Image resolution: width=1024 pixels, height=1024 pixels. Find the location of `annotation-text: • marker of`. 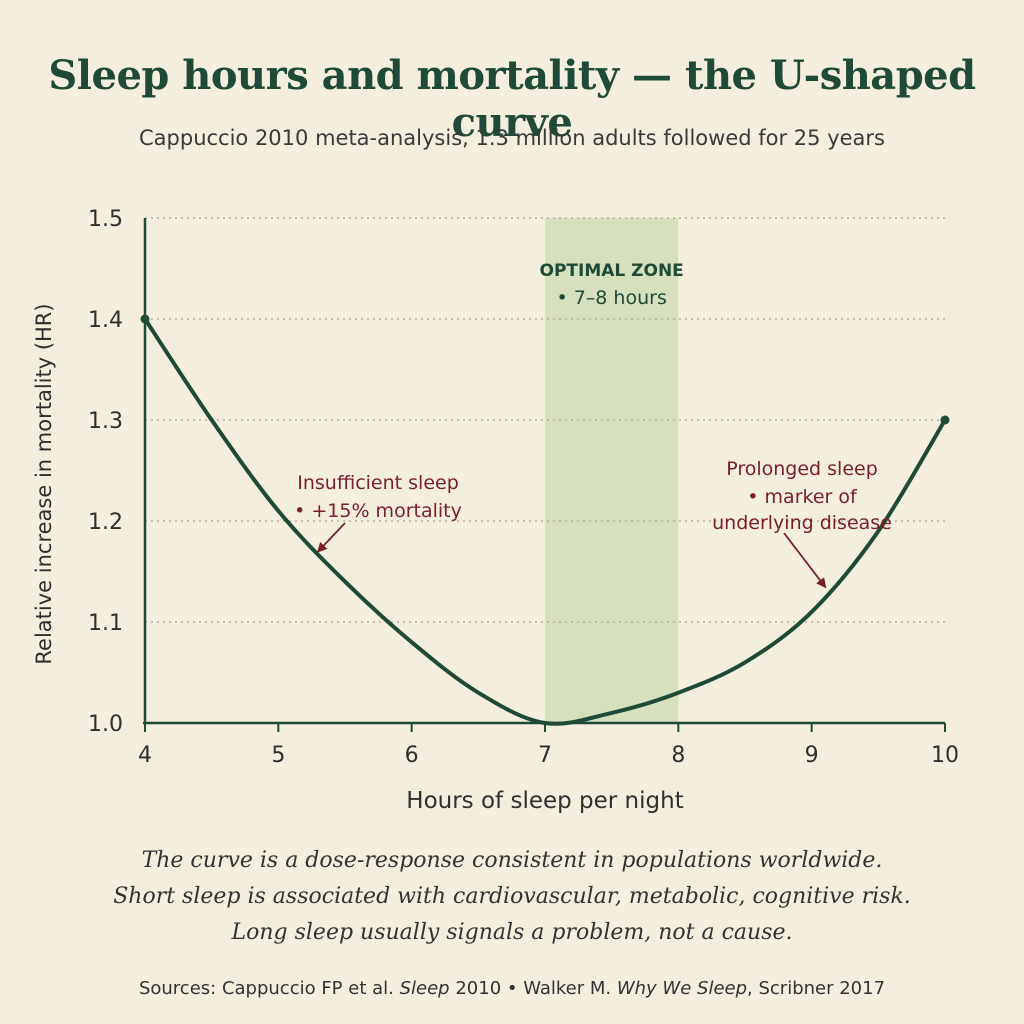

annotation-text: • marker of is located at coordinates (802, 497).